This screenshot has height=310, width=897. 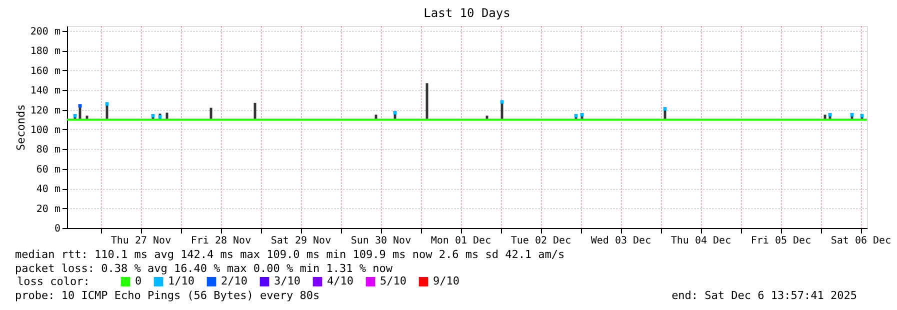 What do you see at coordinates (141, 241) in the screenshot?
I see `x-tick-label: Thu 27 Nov` at bounding box center [141, 241].